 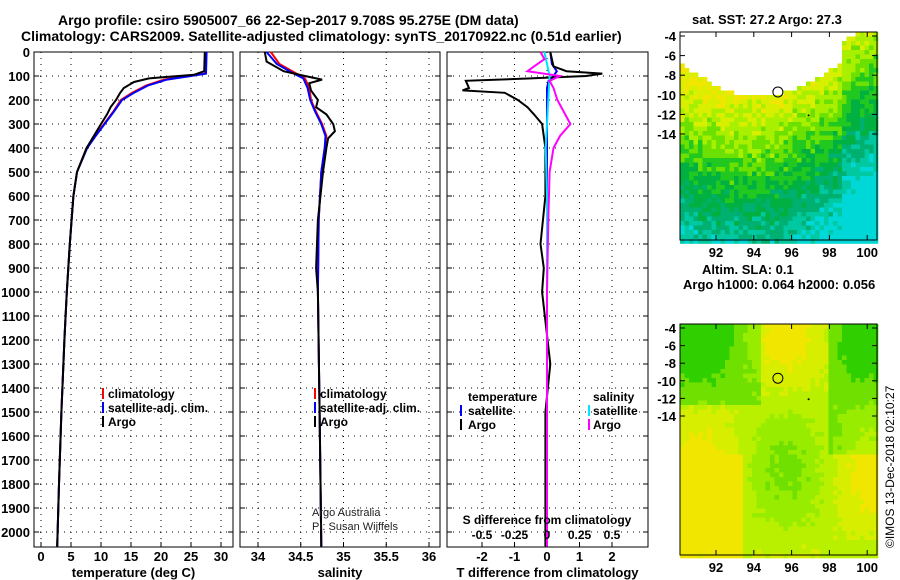 What do you see at coordinates (612, 535) in the screenshot?
I see `x2-tick-label: 0.5` at bounding box center [612, 535].